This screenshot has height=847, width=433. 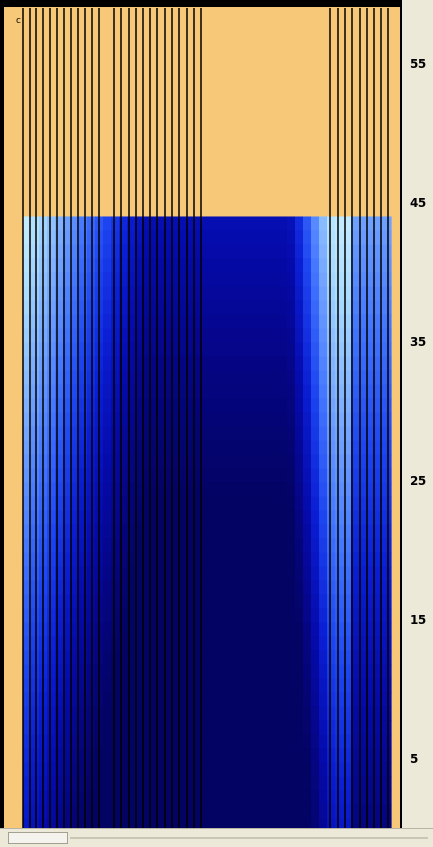 What do you see at coordinates (38, 838) in the screenshot?
I see `scrollbar-thumb` at bounding box center [38, 838].